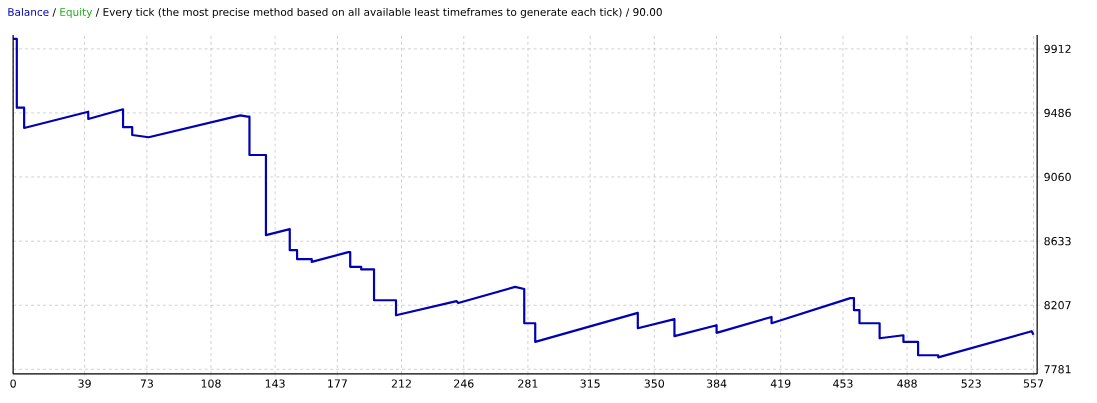 Image resolution: width=1097 pixels, height=403 pixels. Describe the element at coordinates (907, 383) in the screenshot. I see `x-tick-label: 488` at that location.